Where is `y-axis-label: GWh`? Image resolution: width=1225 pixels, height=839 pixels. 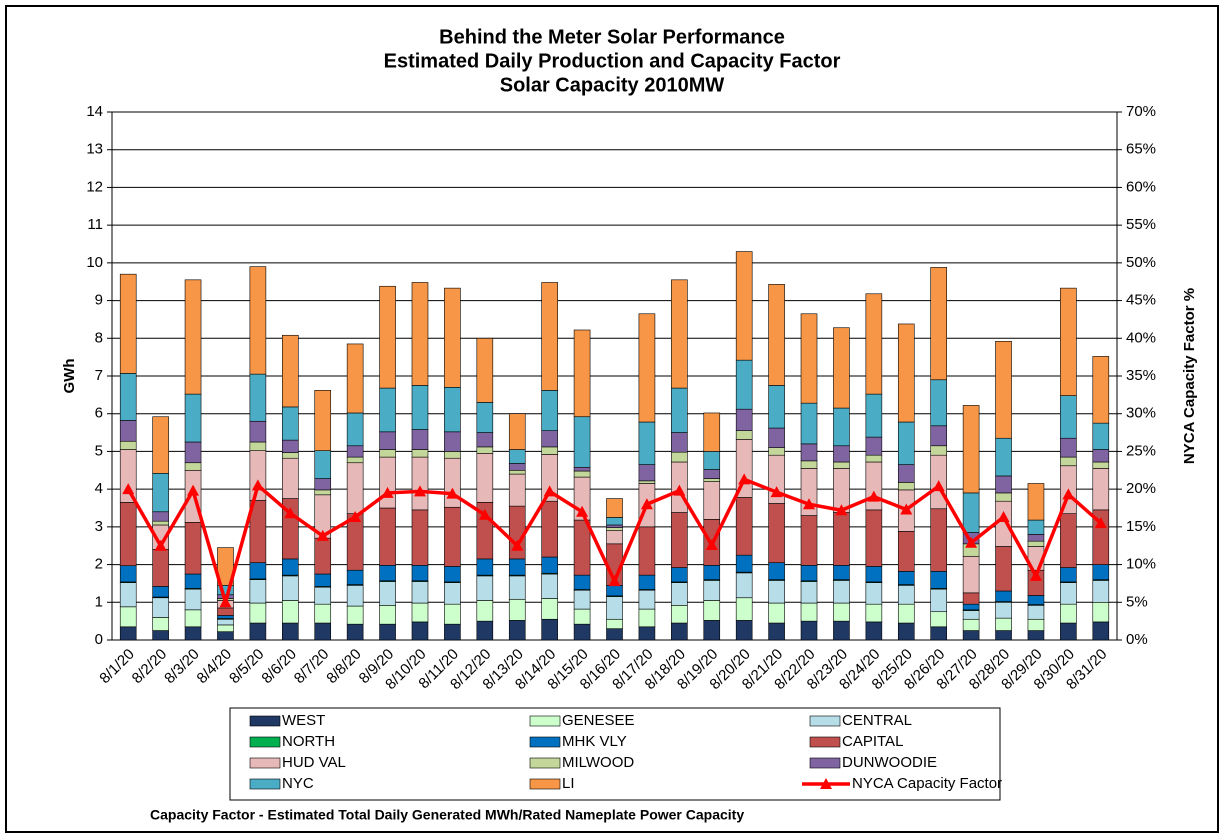 y-axis-label: GWh is located at coordinates (69, 376).